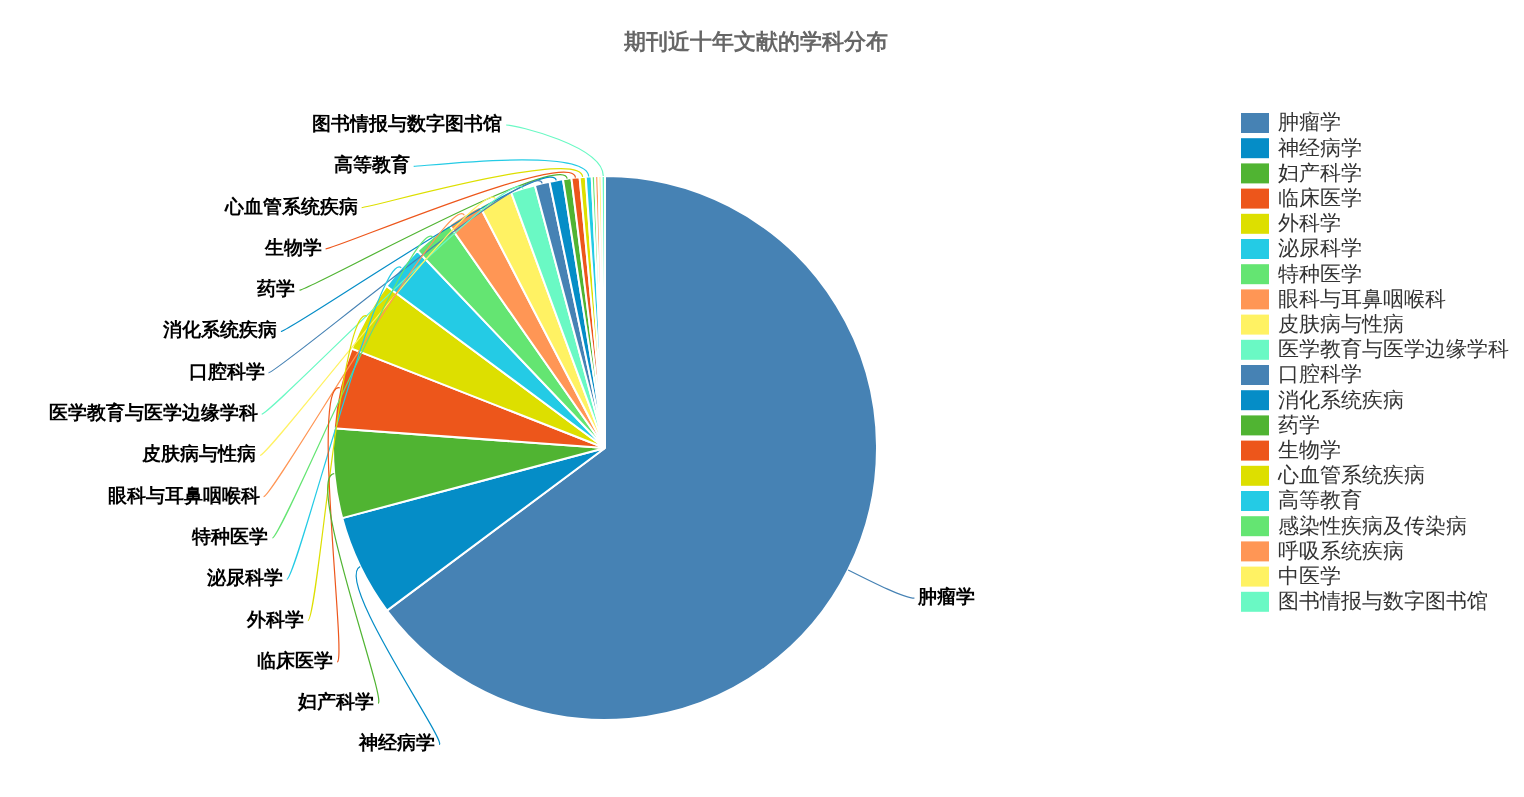 Image resolution: width=1524 pixels, height=797 pixels. Describe the element at coordinates (371, 164) in the screenshot. I see `slice-label: 高等教育` at that location.